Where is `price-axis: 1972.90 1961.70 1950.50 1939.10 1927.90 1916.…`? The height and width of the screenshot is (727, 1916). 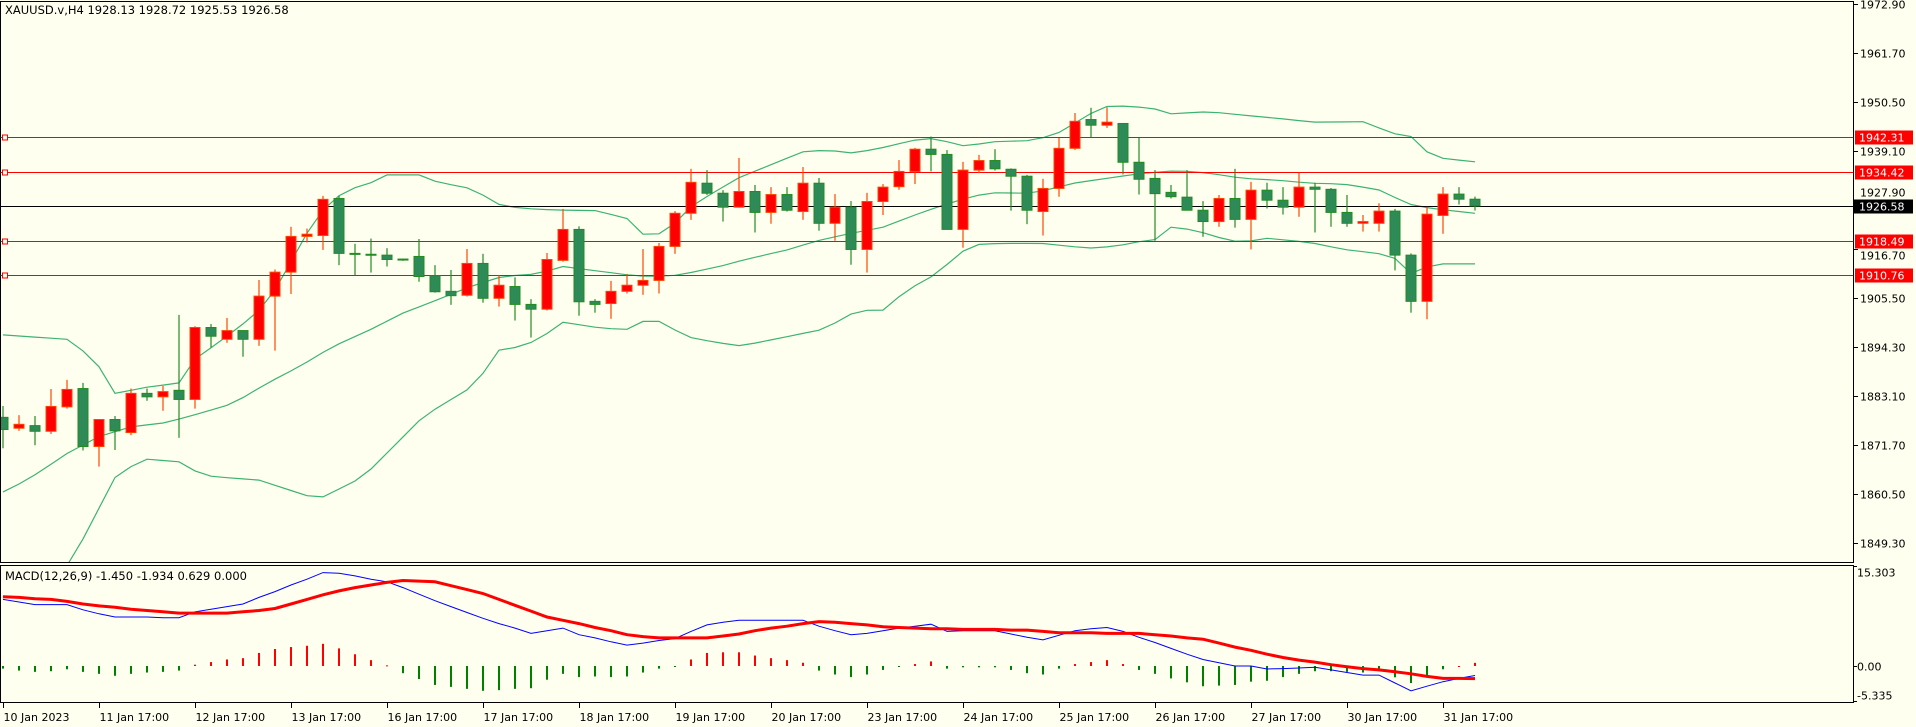
price-axis: 1972.90 1961.70 1950.50 1939.10 1927.90 1916.… is located at coordinates (1879, 281).